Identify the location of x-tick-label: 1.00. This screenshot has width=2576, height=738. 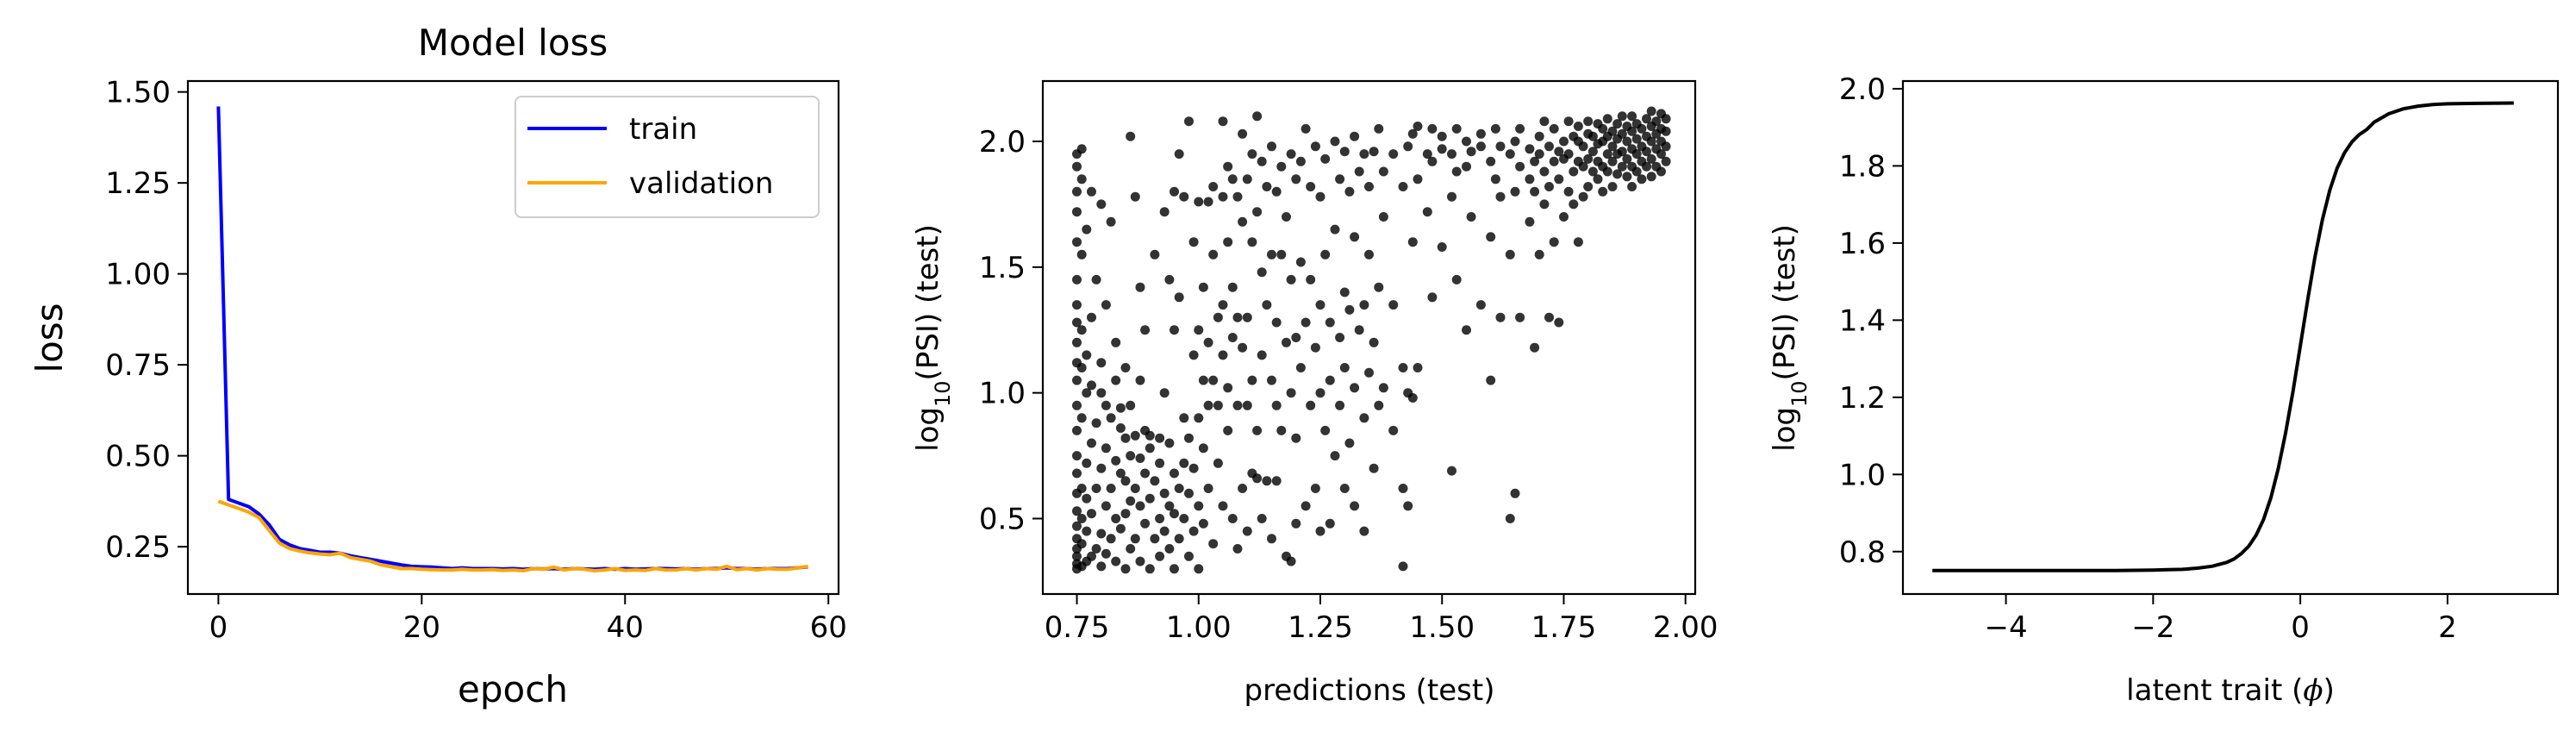
(1199, 628).